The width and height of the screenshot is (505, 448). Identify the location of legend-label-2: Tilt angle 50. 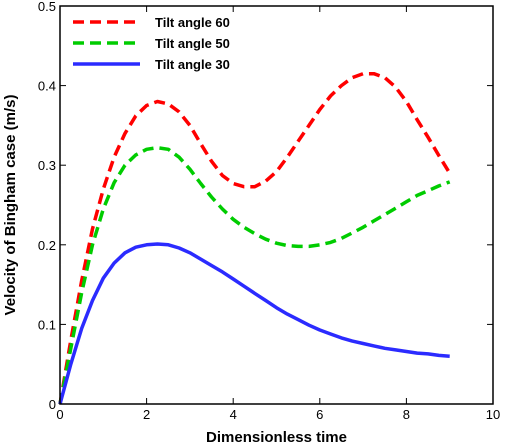
(192, 43).